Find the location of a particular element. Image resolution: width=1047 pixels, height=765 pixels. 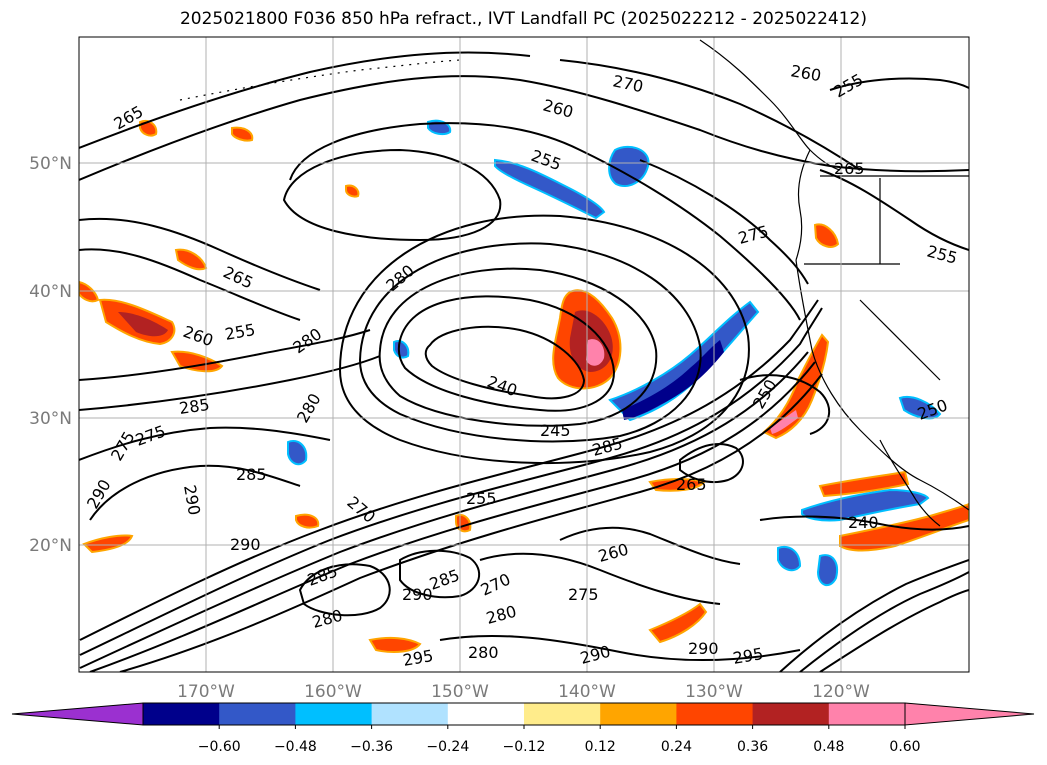

contour-label: 275 is located at coordinates (583, 594).